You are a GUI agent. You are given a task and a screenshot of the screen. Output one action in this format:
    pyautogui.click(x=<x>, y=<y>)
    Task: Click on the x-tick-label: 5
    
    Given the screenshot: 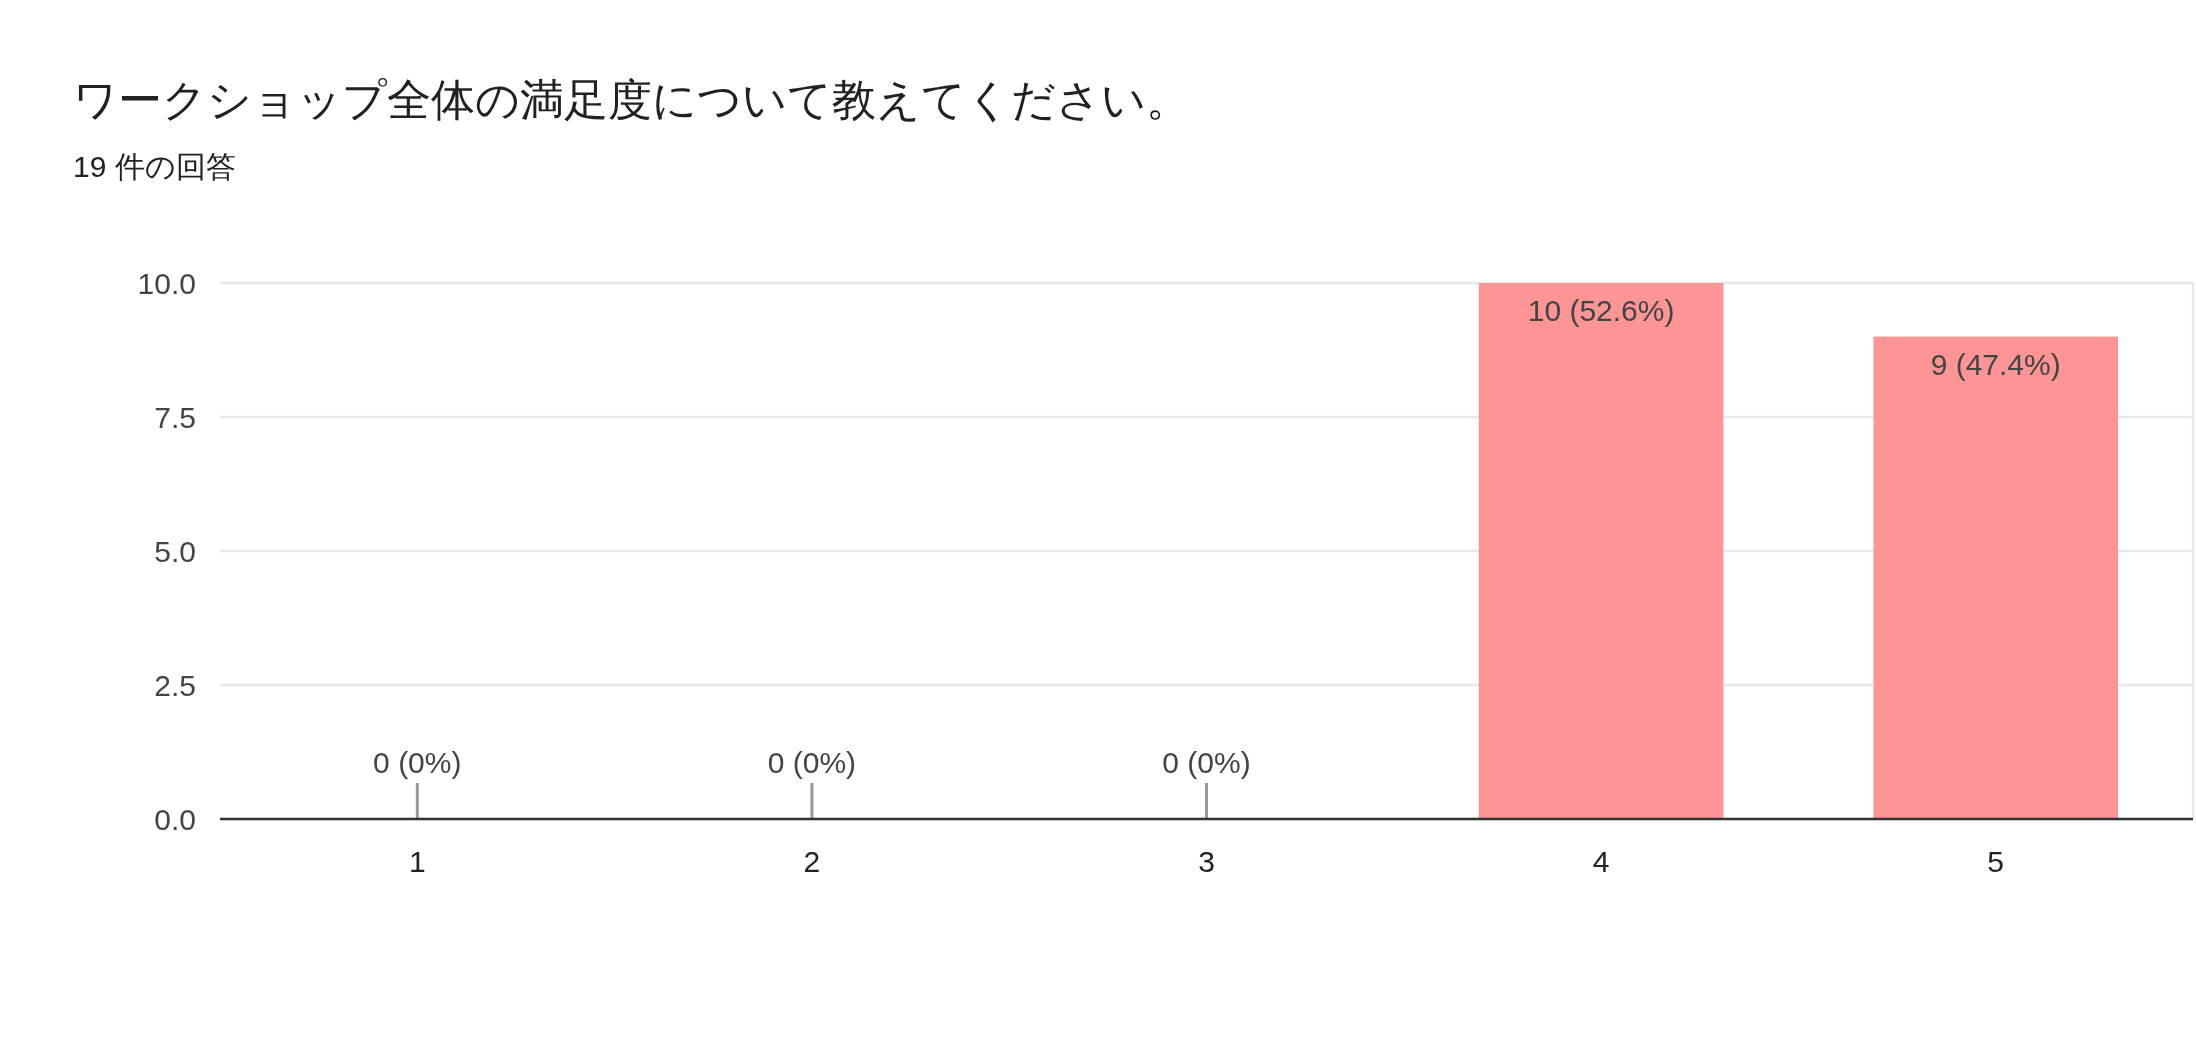 What is the action you would take?
    pyautogui.click(x=1996, y=861)
    